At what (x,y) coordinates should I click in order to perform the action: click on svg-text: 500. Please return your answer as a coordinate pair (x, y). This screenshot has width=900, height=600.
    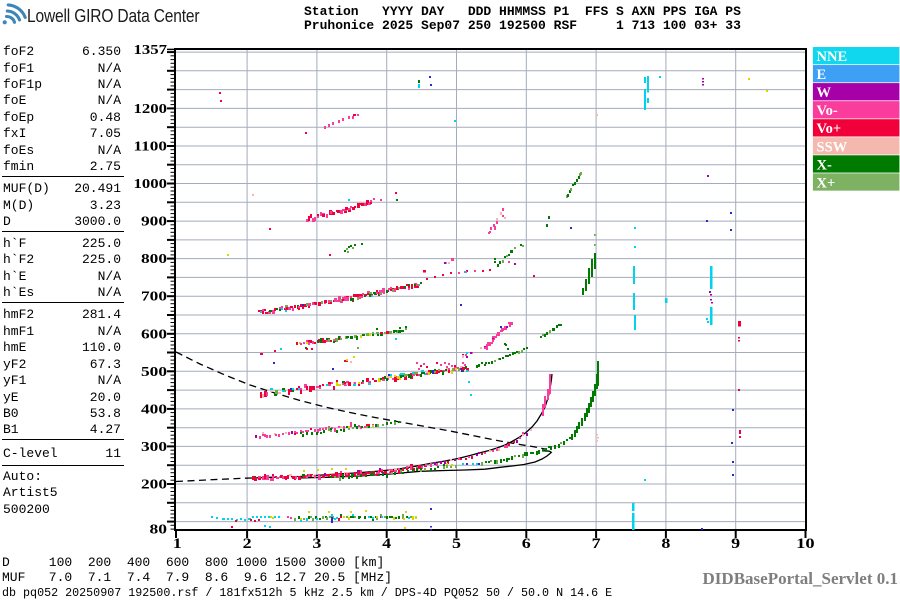
    Looking at the image, I should click on (154, 371).